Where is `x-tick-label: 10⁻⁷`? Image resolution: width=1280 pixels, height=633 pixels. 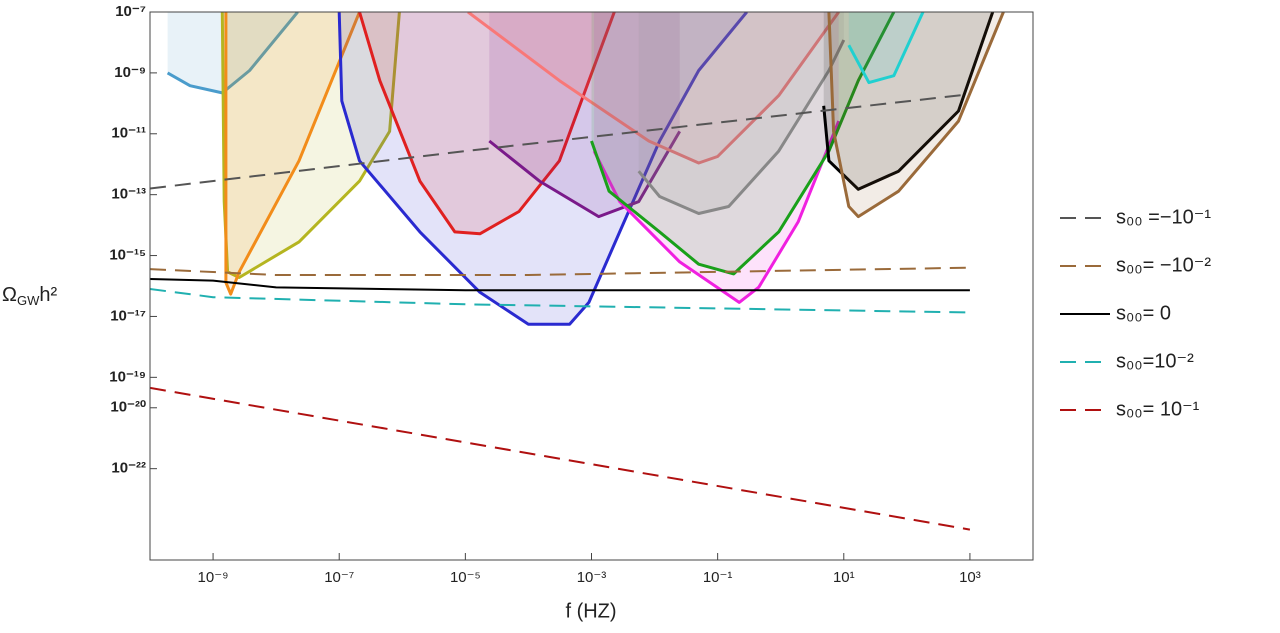
x-tick-label: 10⁻⁷ is located at coordinates (339, 577).